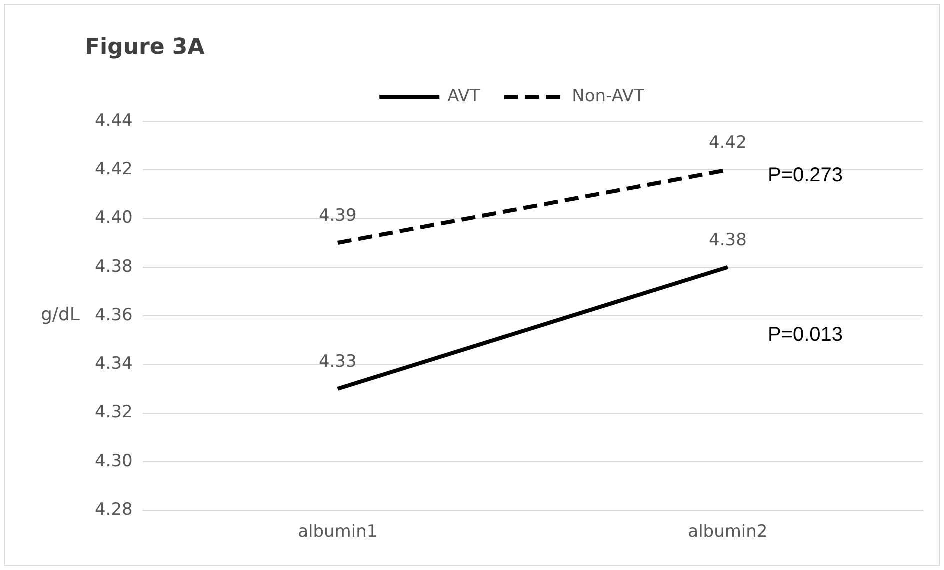 The width and height of the screenshot is (944, 570). What do you see at coordinates (145, 47) in the screenshot?
I see `chart-title: Figure 3A` at bounding box center [145, 47].